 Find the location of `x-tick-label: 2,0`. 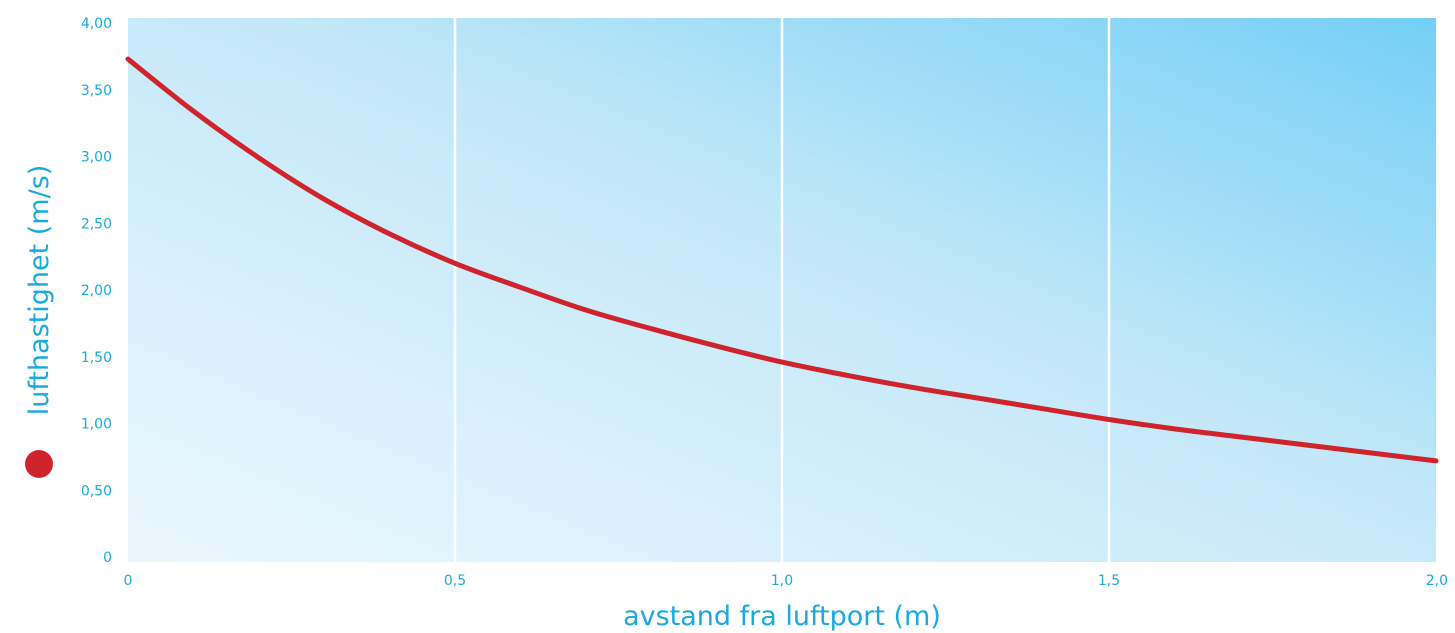

x-tick-label: 2,0 is located at coordinates (1437, 581).